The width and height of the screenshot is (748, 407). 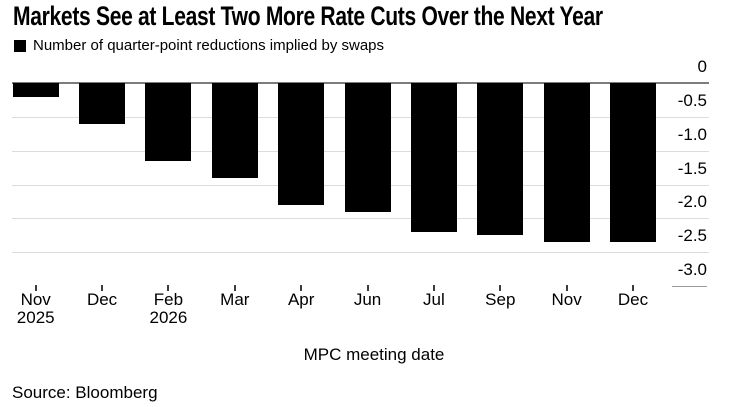 I want to click on x-tick-label: Jun, so click(x=368, y=300).